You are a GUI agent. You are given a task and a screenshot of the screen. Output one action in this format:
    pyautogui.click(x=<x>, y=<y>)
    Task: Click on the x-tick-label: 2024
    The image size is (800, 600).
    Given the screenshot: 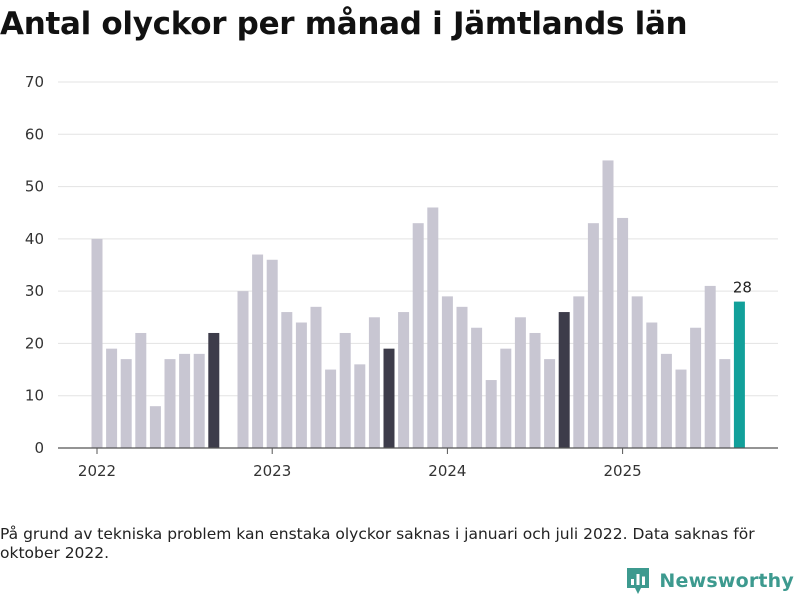 What is the action you would take?
    pyautogui.click(x=447, y=471)
    